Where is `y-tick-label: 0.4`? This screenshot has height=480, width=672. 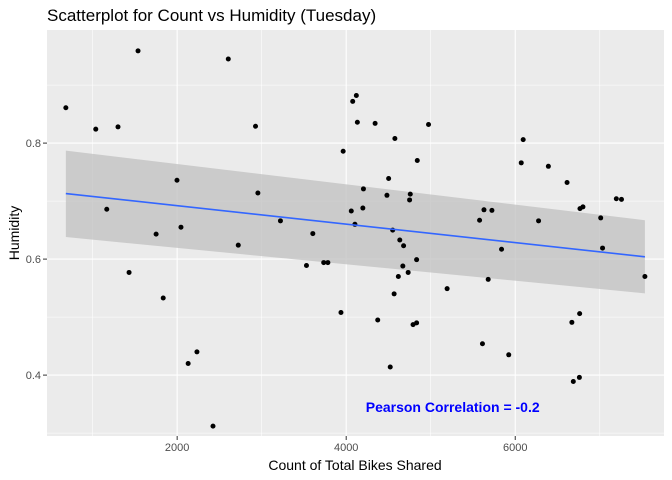 y-tick-label: 0.4 is located at coordinates (33, 376).